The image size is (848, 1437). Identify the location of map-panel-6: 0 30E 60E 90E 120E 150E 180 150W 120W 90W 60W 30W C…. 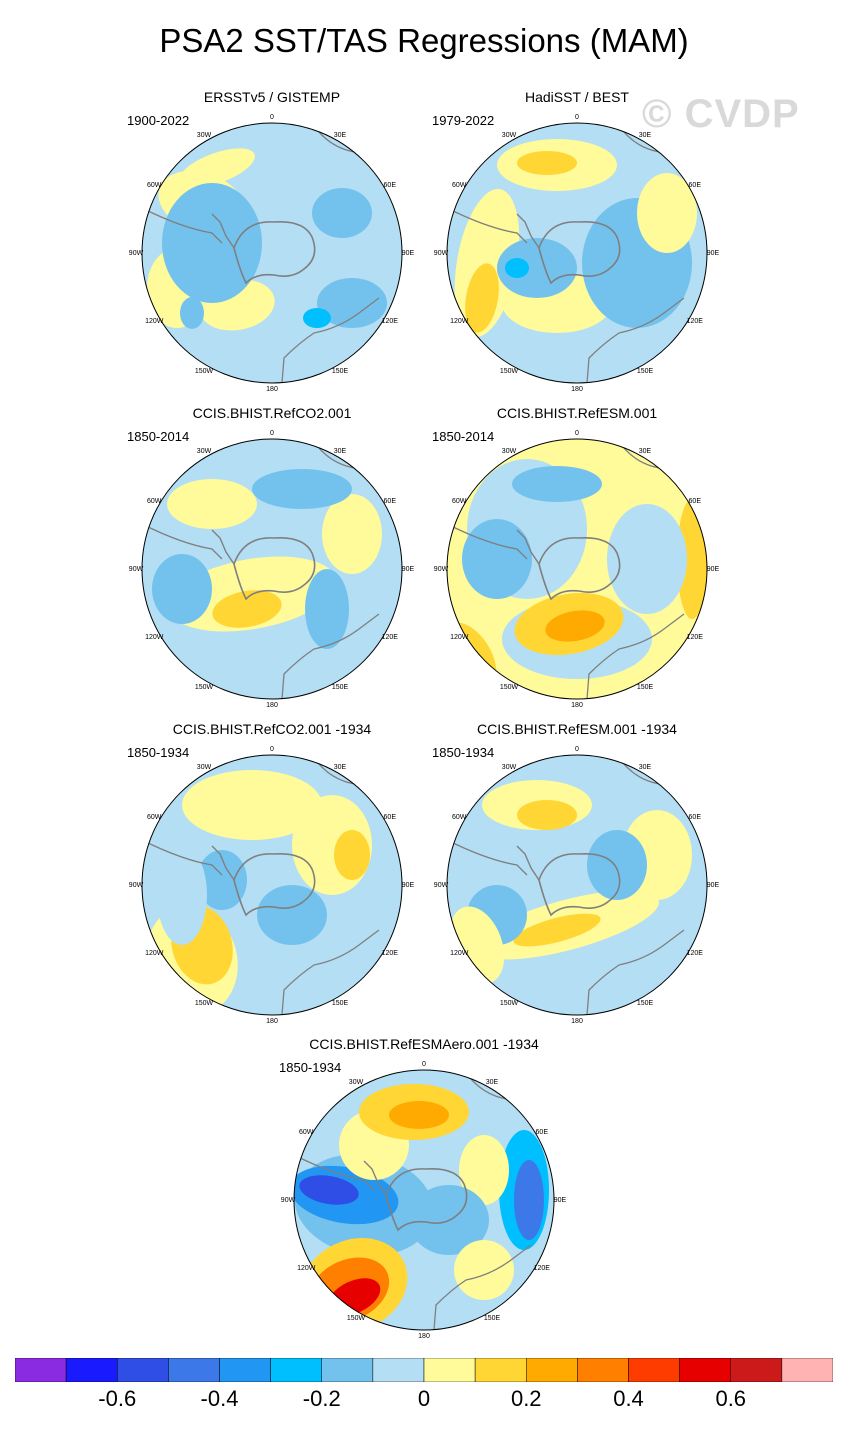
(577, 873).